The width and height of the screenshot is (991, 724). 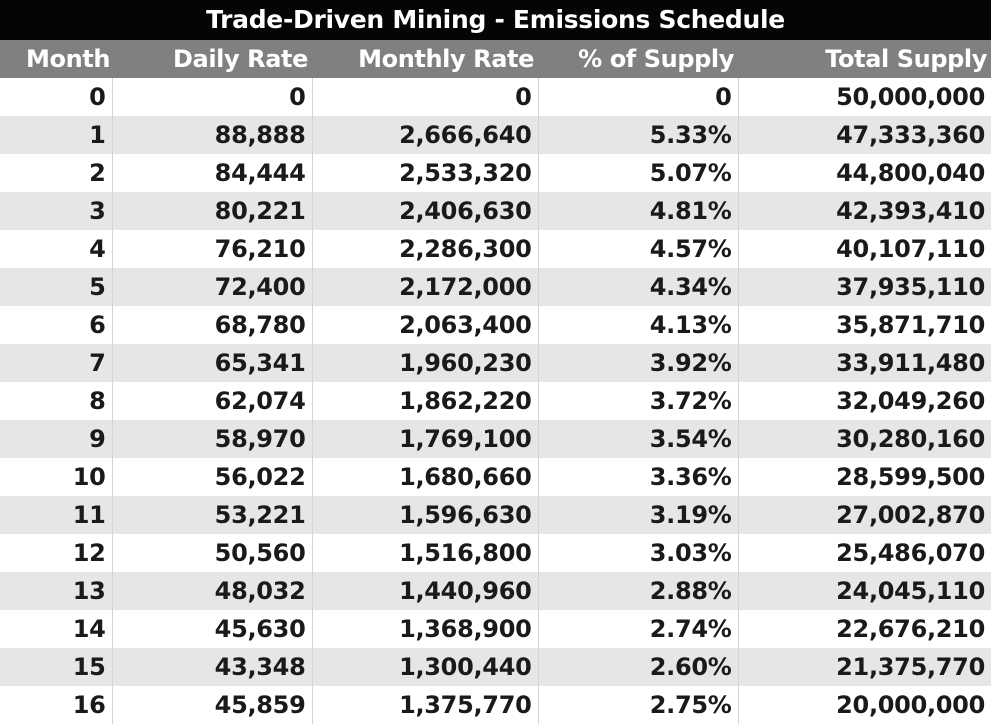 What do you see at coordinates (211, 705) in the screenshot?
I see `cell-daily-rate: 45,859` at bounding box center [211, 705].